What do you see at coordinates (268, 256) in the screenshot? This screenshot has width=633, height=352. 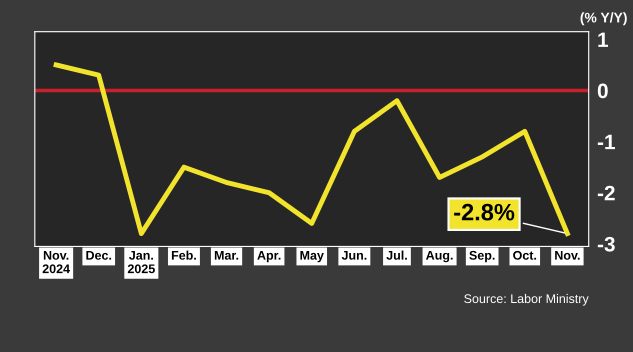 I see `x-tick-label: Apr.` at bounding box center [268, 256].